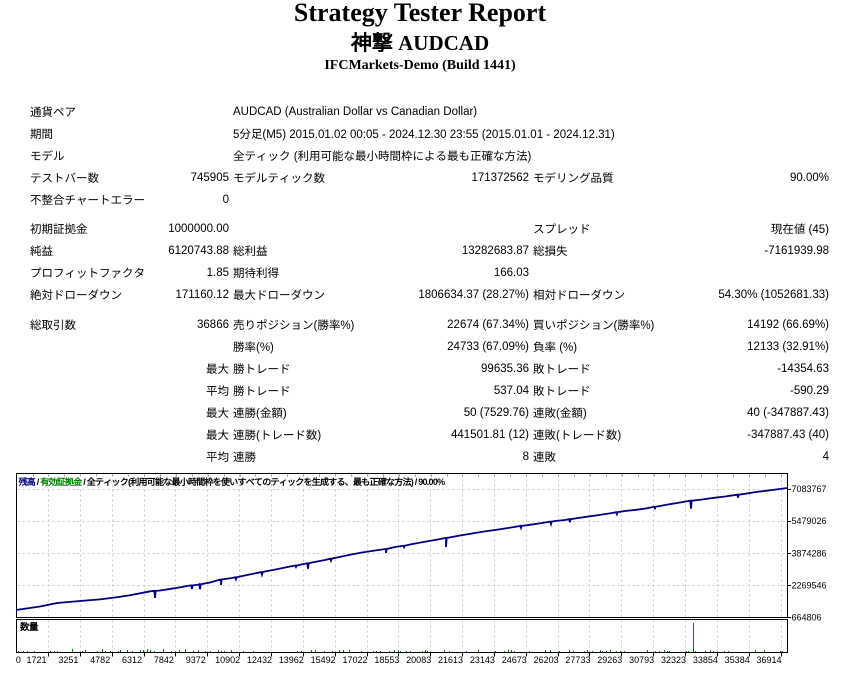  I want to click on cell-value: 171372562, so click(500, 177).